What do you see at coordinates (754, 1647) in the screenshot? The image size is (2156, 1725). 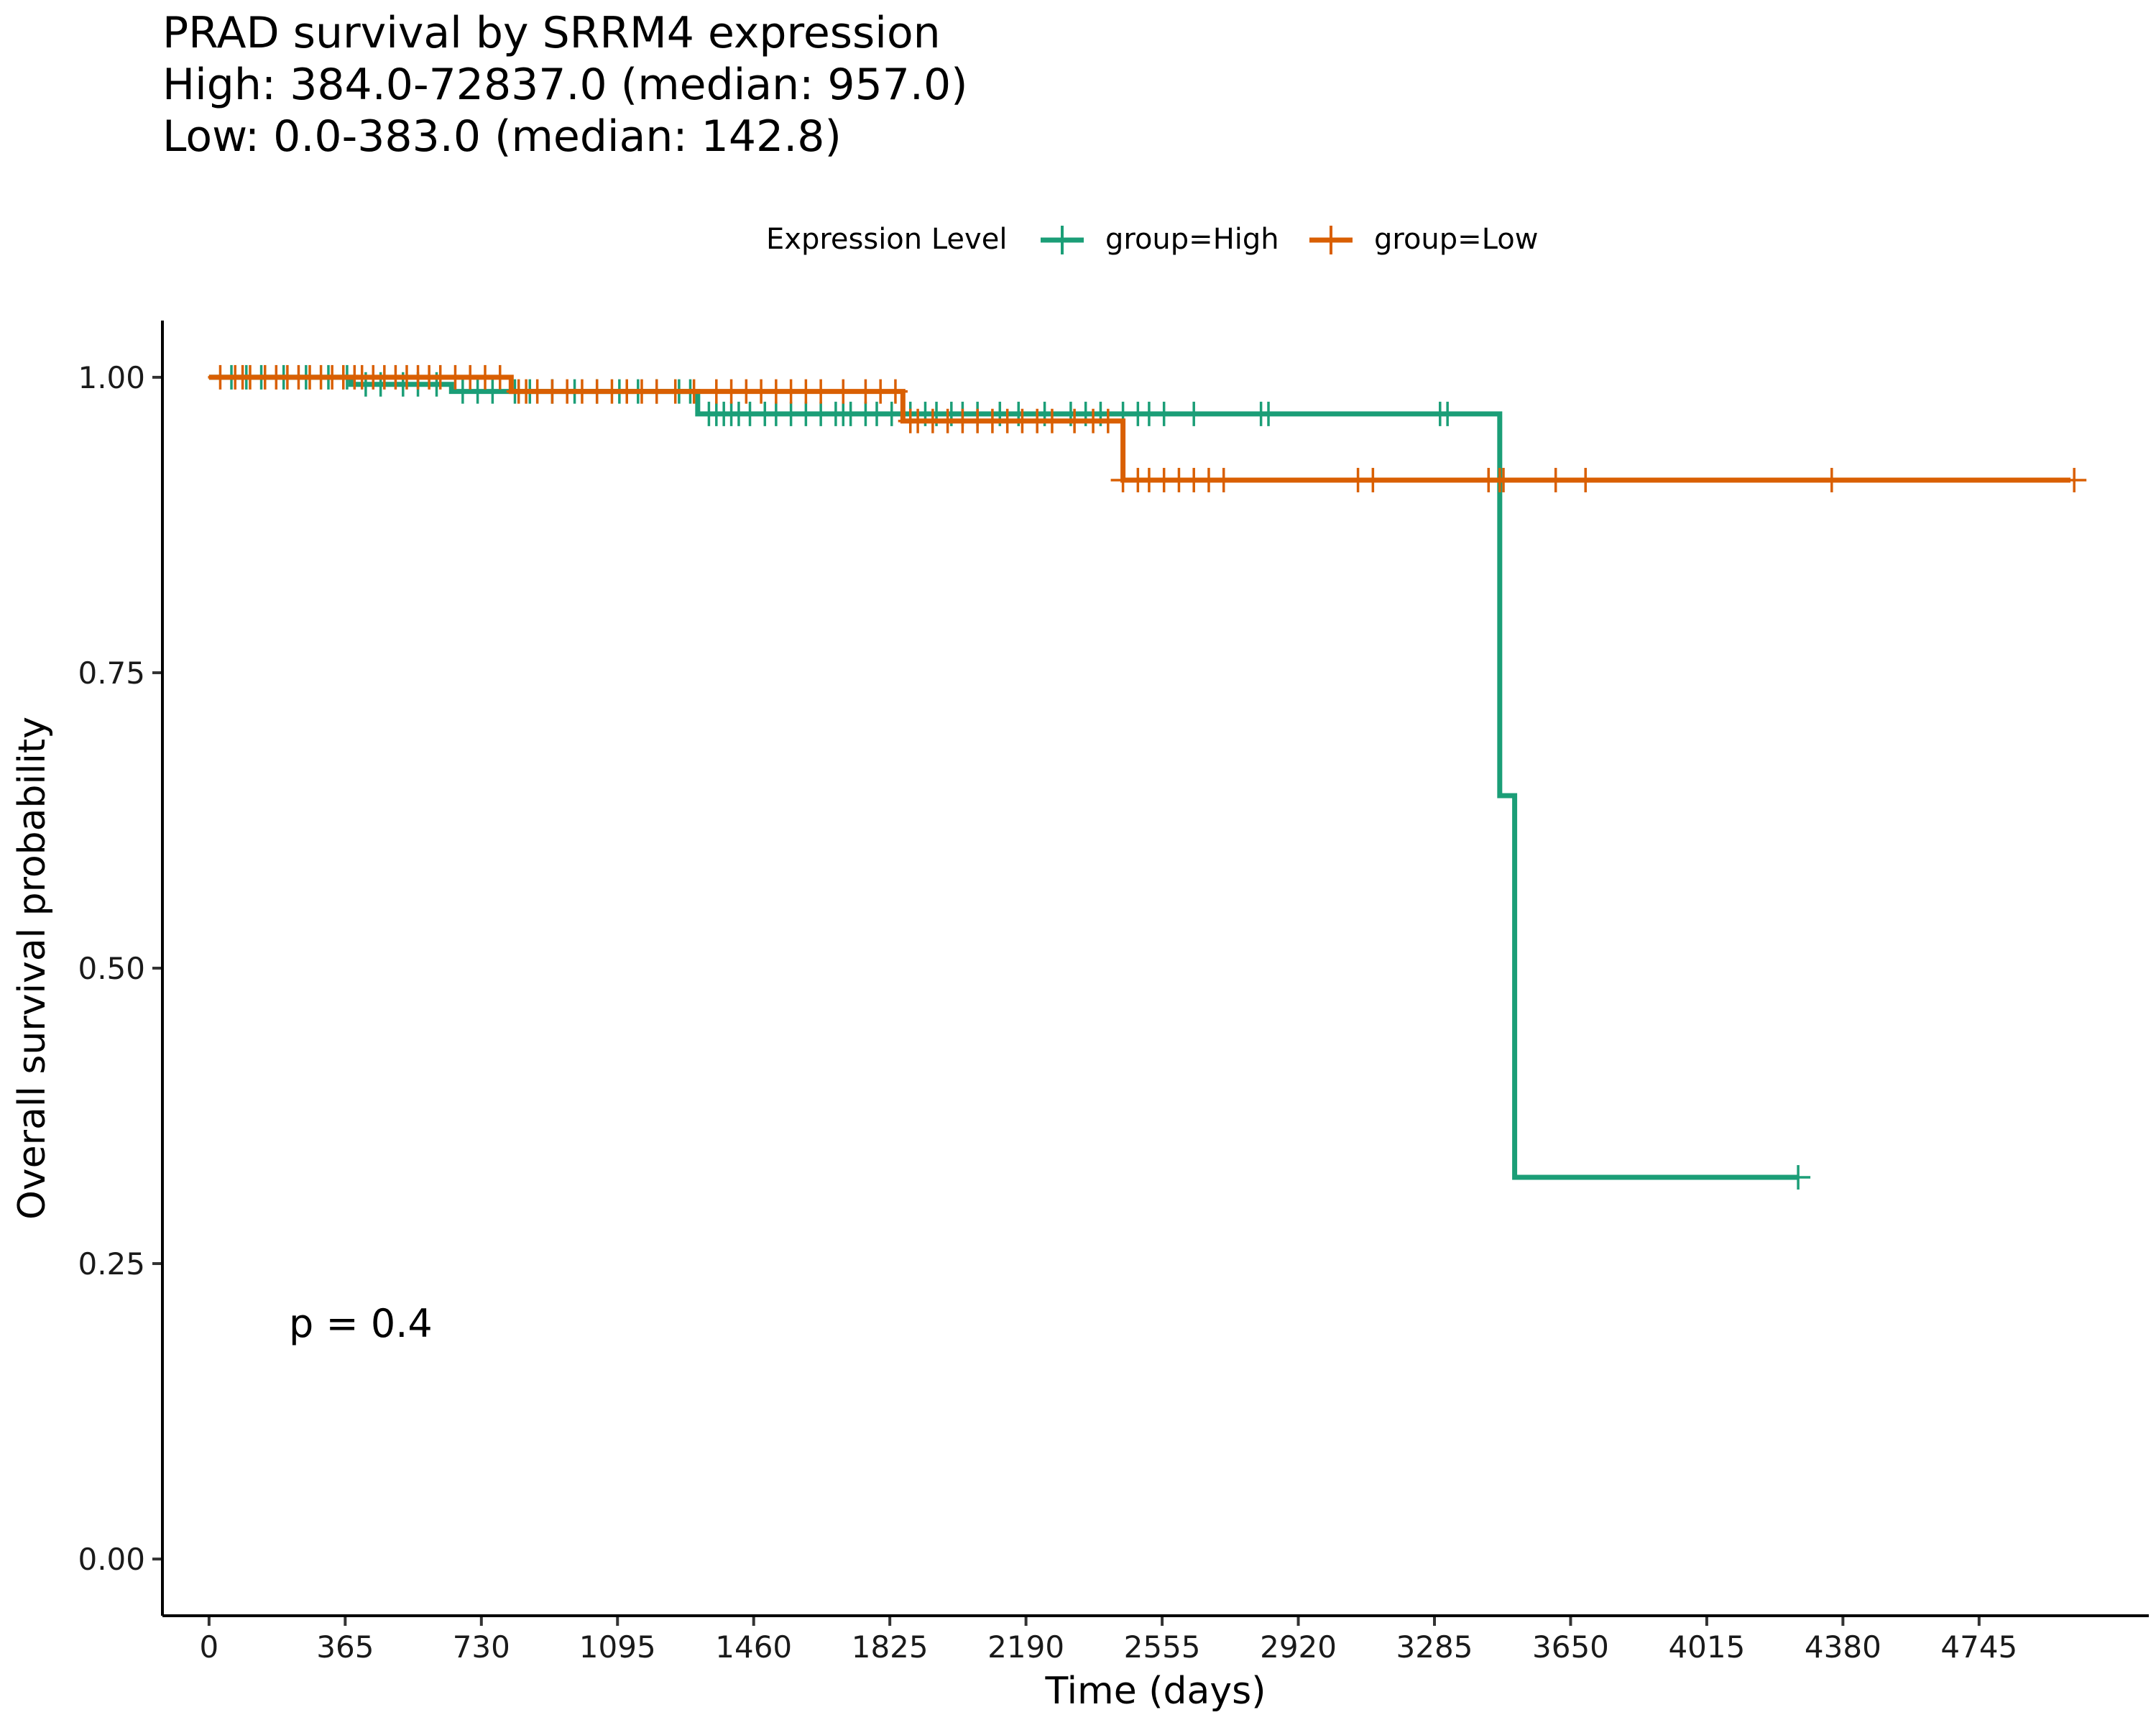 I see `x-tick-label: 1460` at bounding box center [754, 1647].